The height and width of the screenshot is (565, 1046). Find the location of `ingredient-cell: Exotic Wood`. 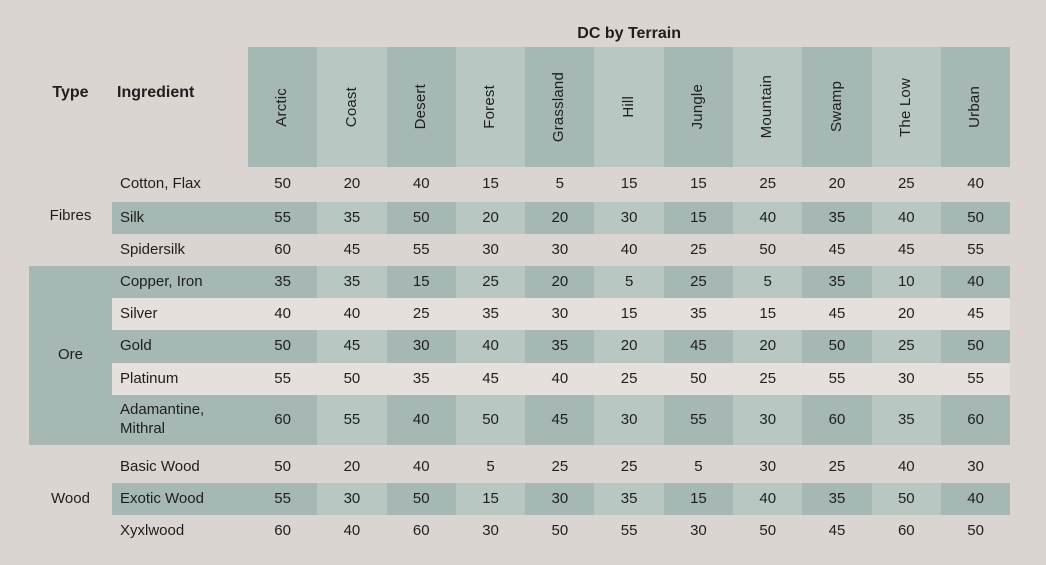

ingredient-cell: Exotic Wood is located at coordinates (180, 499).